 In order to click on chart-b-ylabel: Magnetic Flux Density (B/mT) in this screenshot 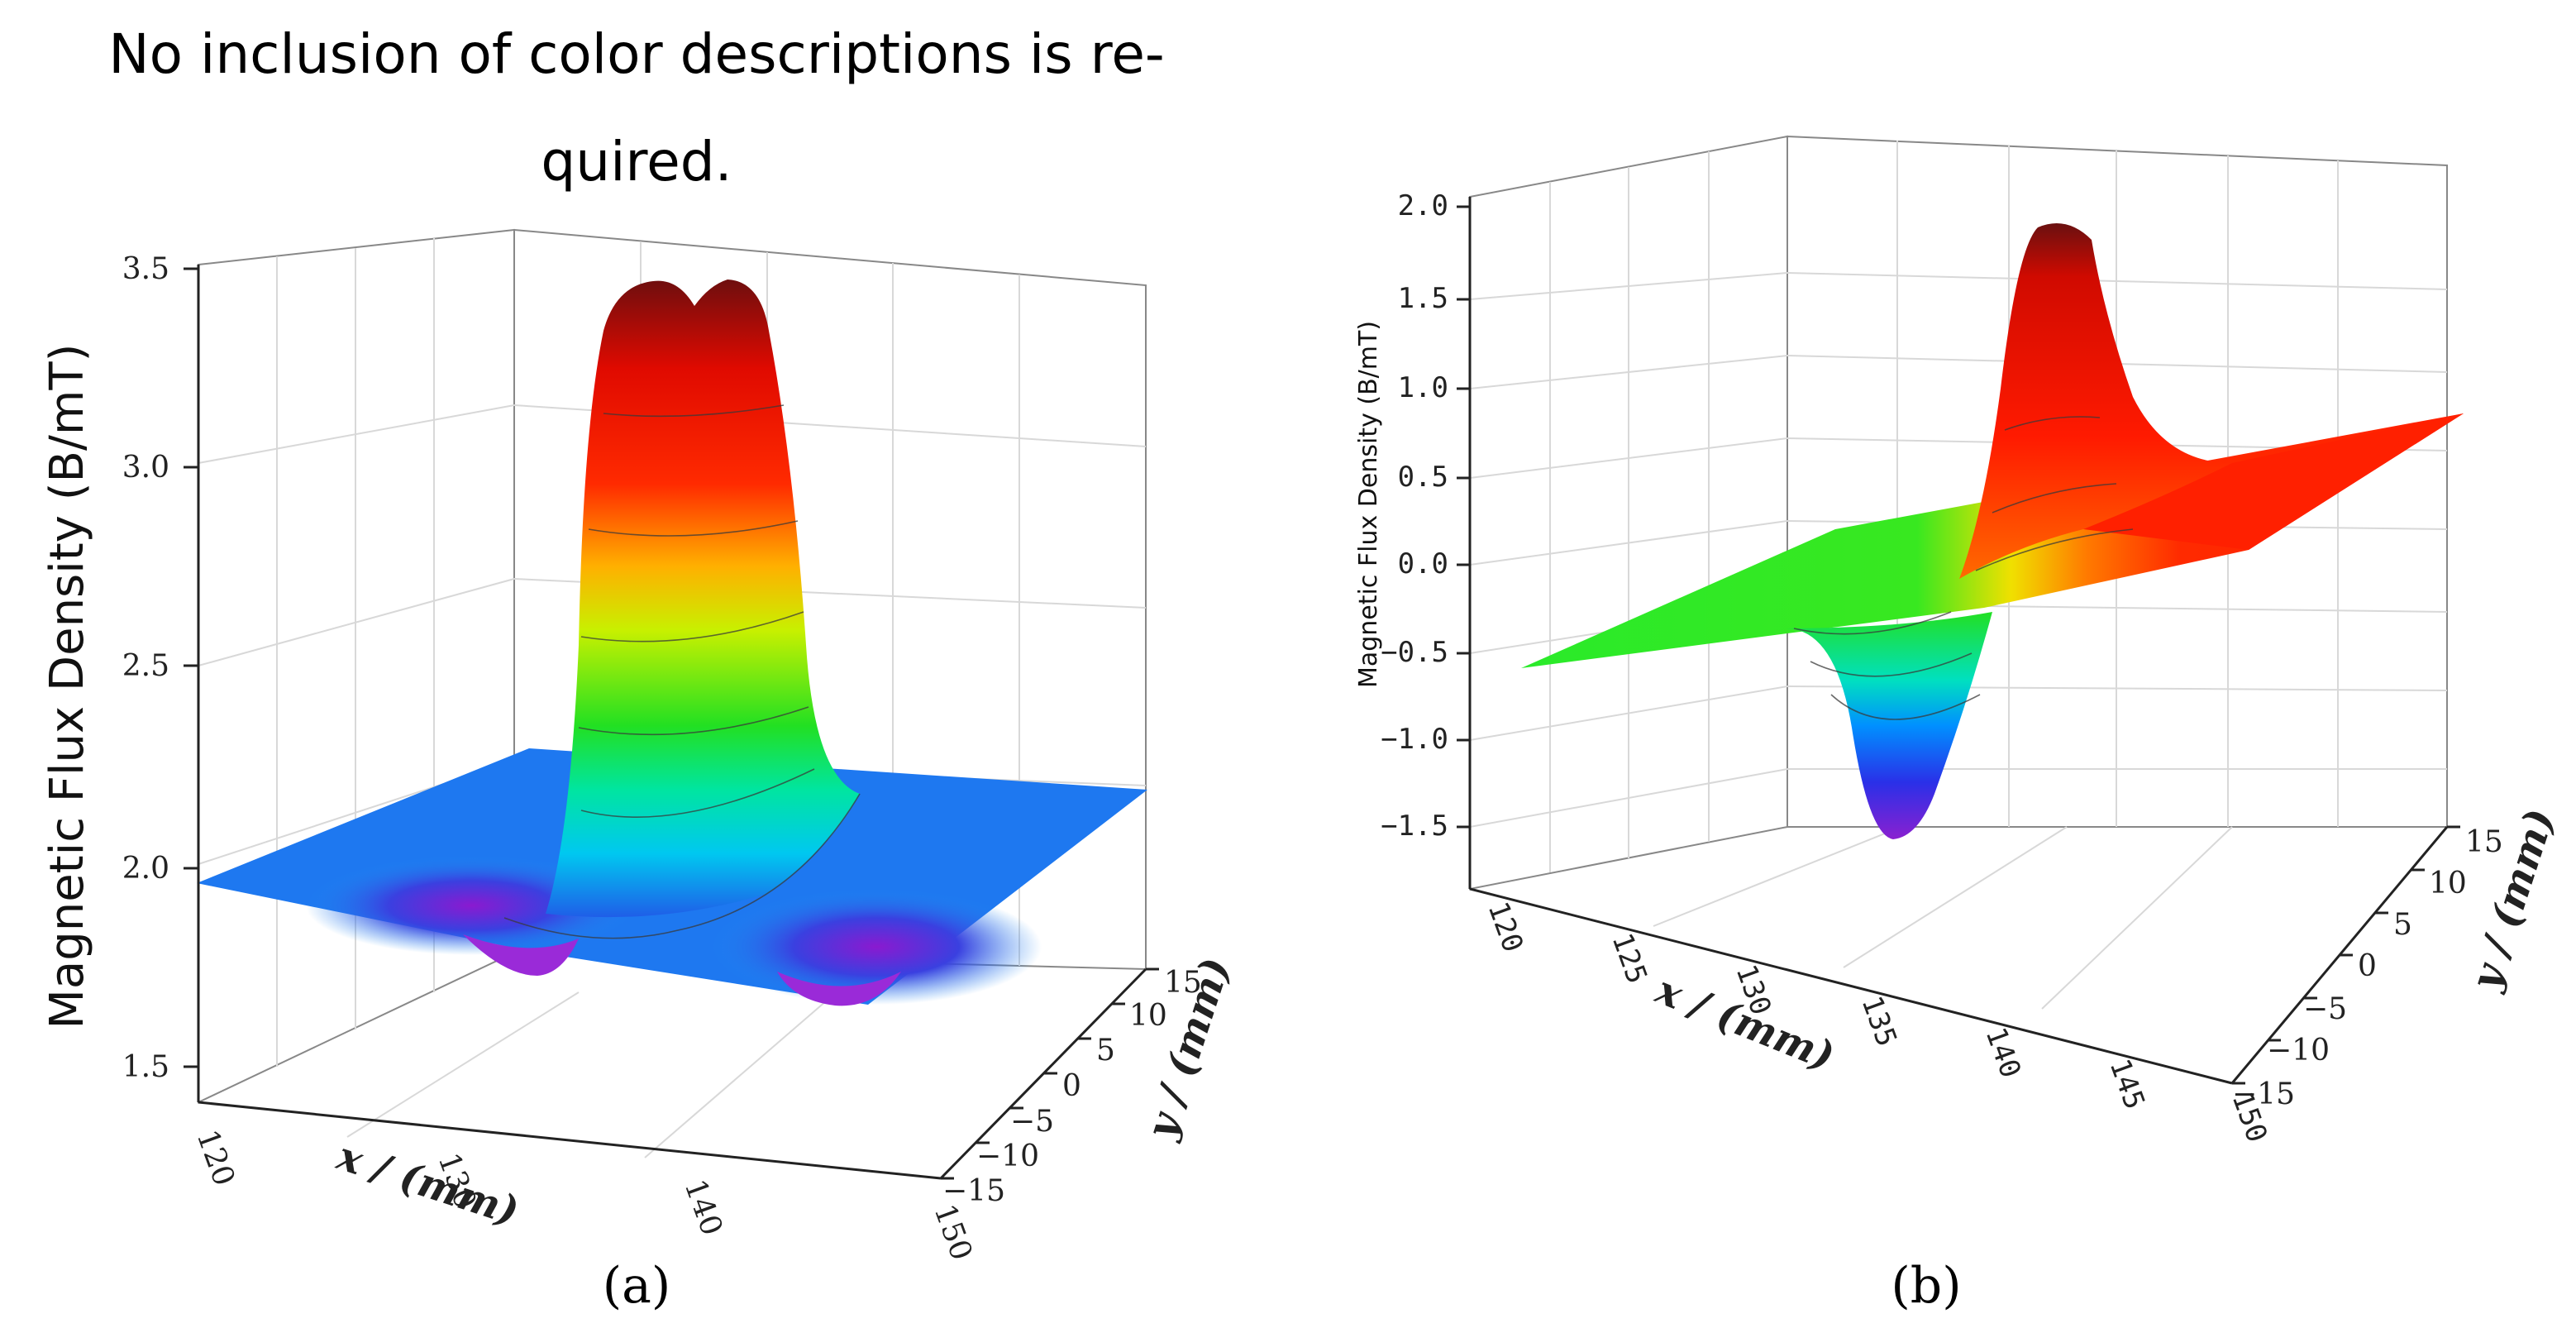, I will do `click(1368, 504)`.